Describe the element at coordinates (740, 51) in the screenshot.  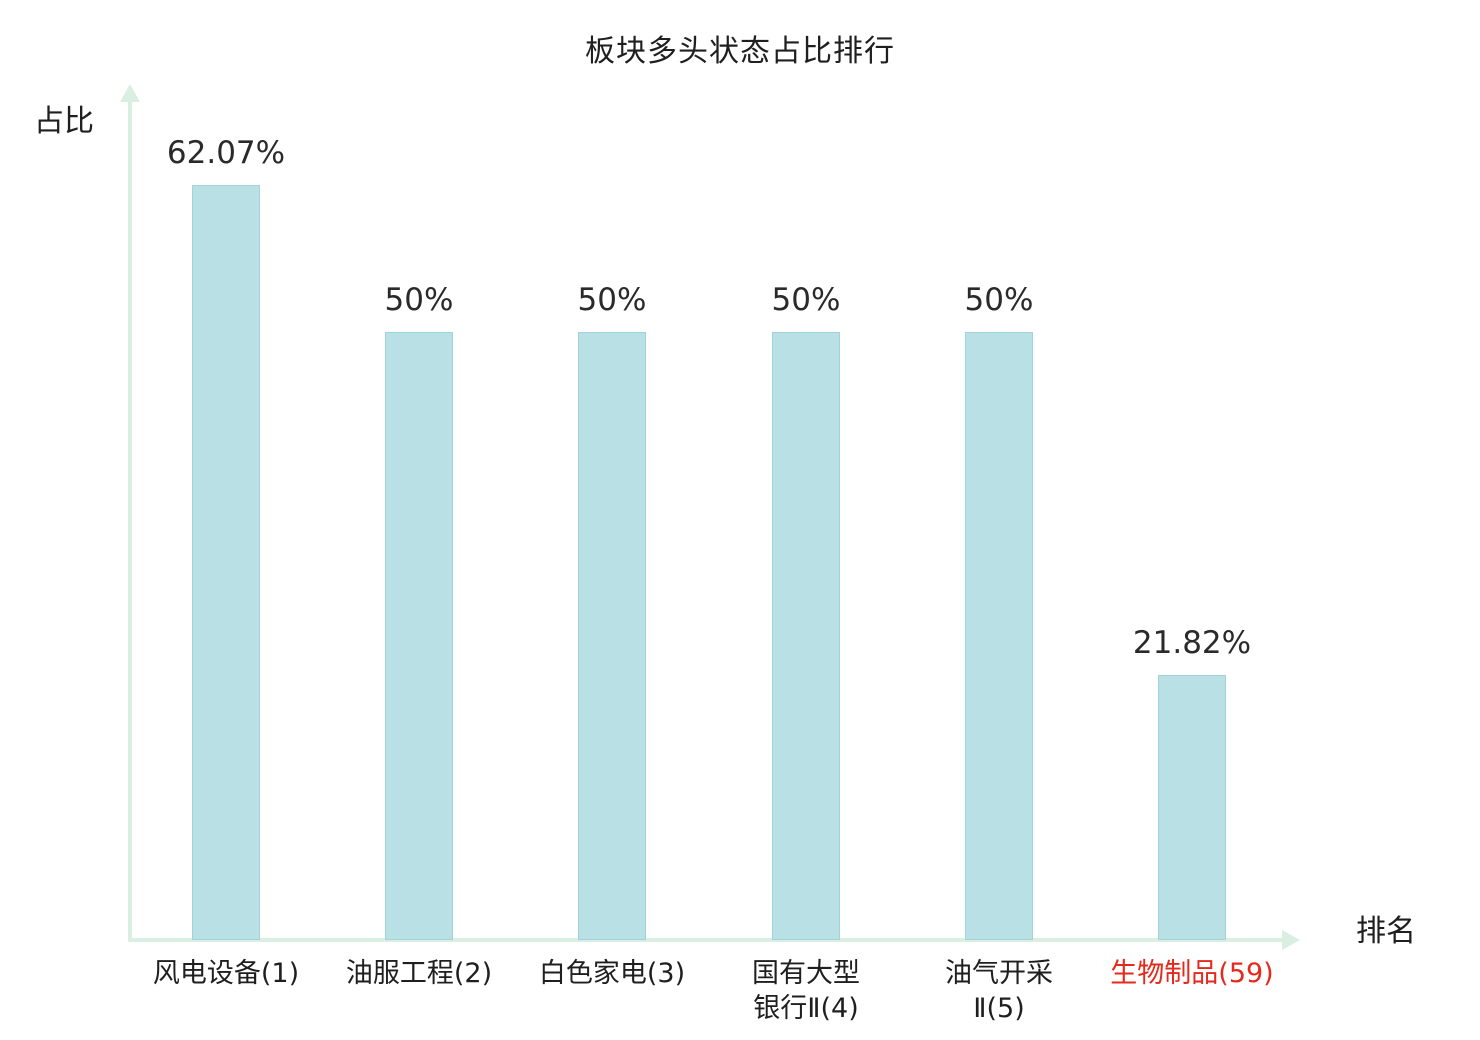
I see `chart-title: 板块多头状态占比排行` at that location.